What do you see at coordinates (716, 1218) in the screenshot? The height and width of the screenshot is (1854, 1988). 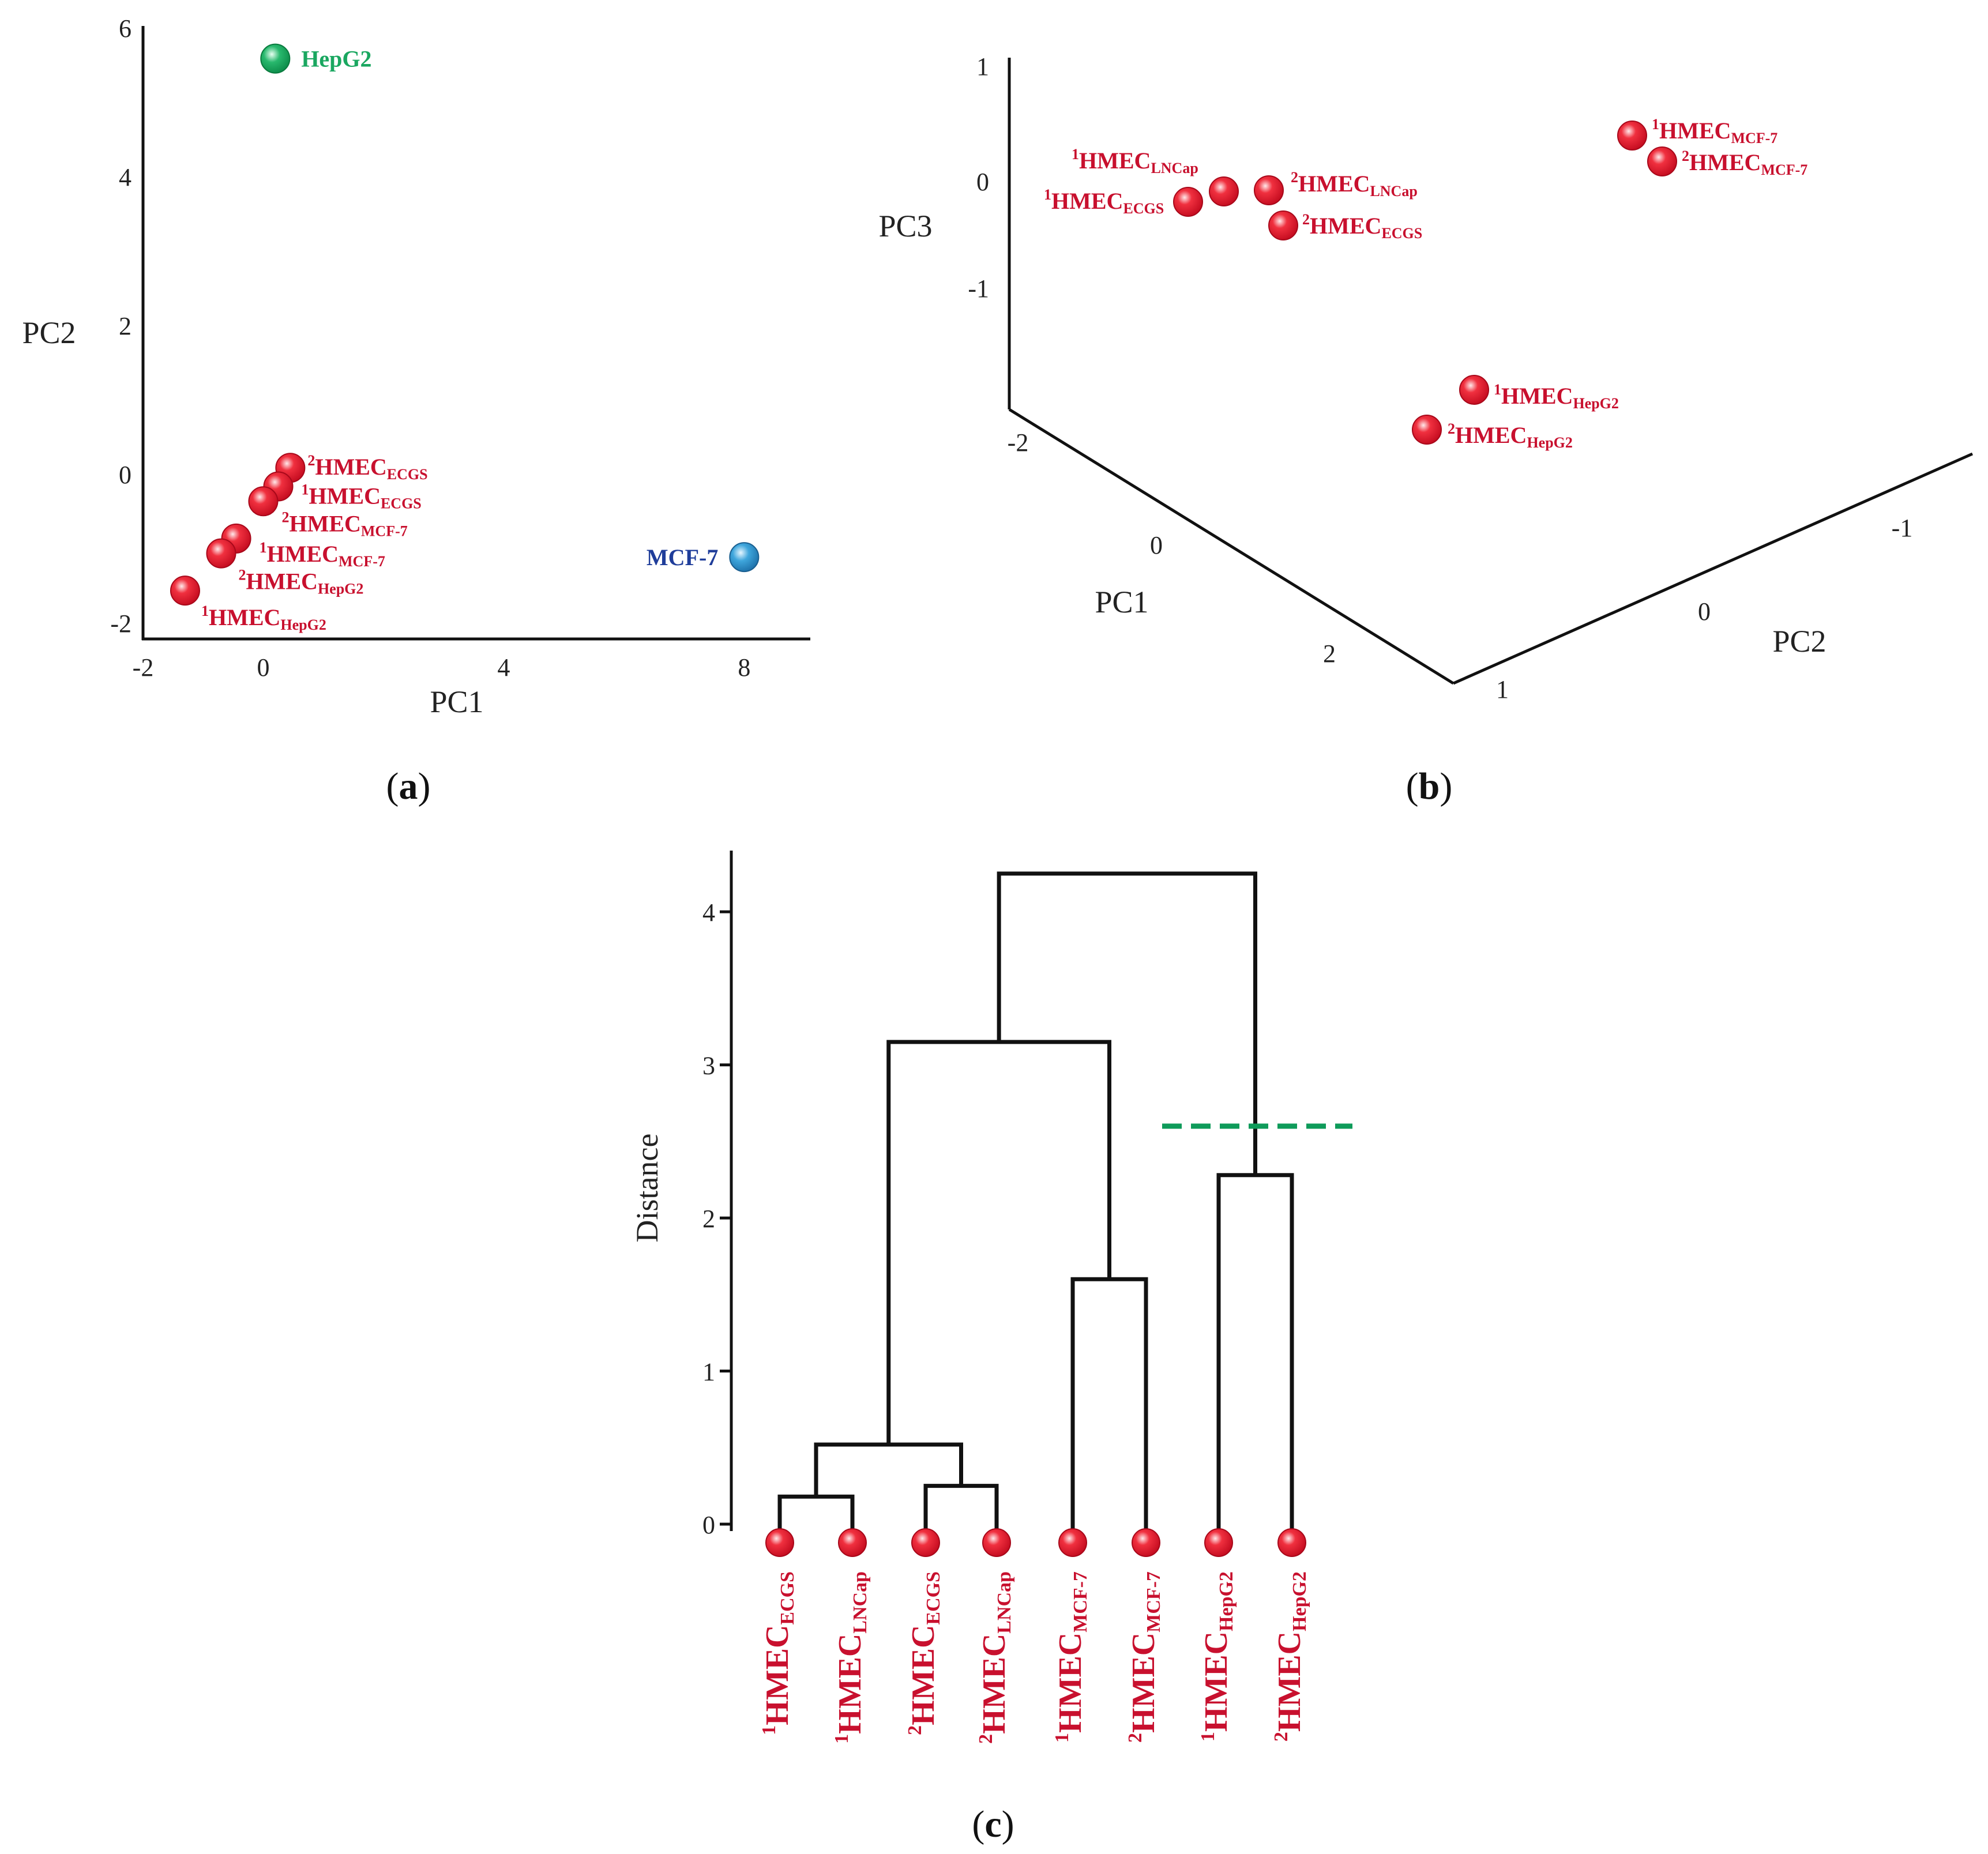 I see `panel-c-ticks: 0 1 2 3 4` at bounding box center [716, 1218].